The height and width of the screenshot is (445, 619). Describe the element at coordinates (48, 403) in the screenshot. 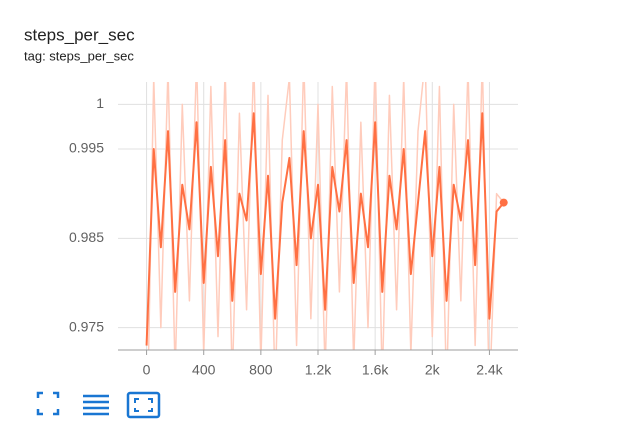

I see `fullscreen-button` at that location.